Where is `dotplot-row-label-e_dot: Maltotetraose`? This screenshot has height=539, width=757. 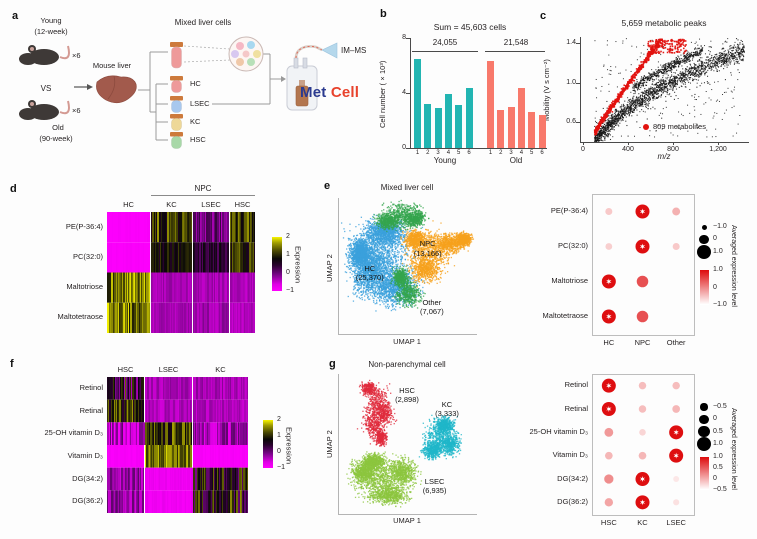 dotplot-row-label-e_dot: Maltotetraose is located at coordinates (565, 315).